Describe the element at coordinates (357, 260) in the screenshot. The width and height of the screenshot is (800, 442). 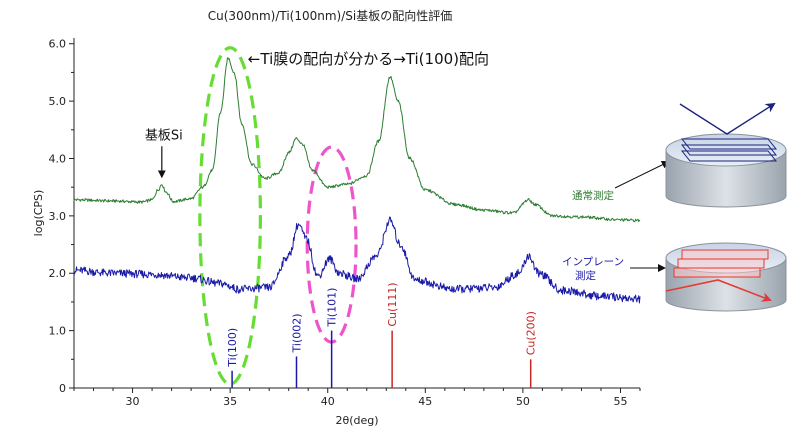
I see `series-line-inplane` at that location.